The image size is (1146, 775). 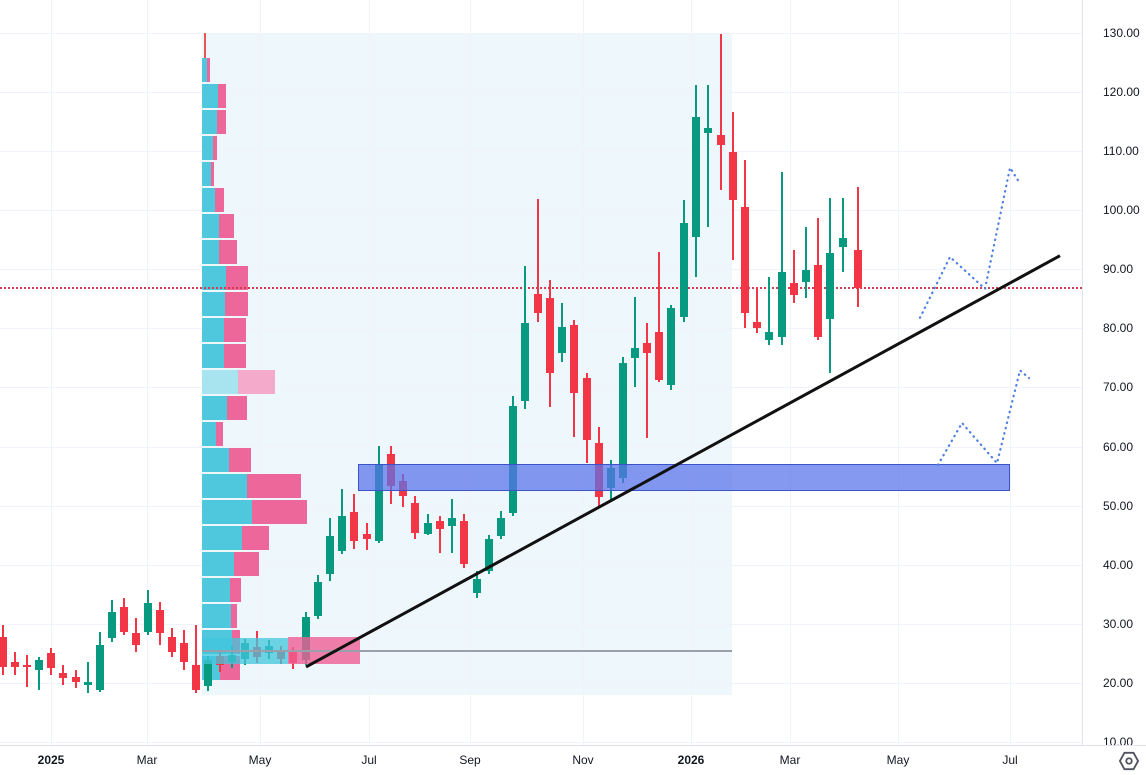 What do you see at coordinates (1118, 682) in the screenshot?
I see `price-axis-label: 20.00` at bounding box center [1118, 682].